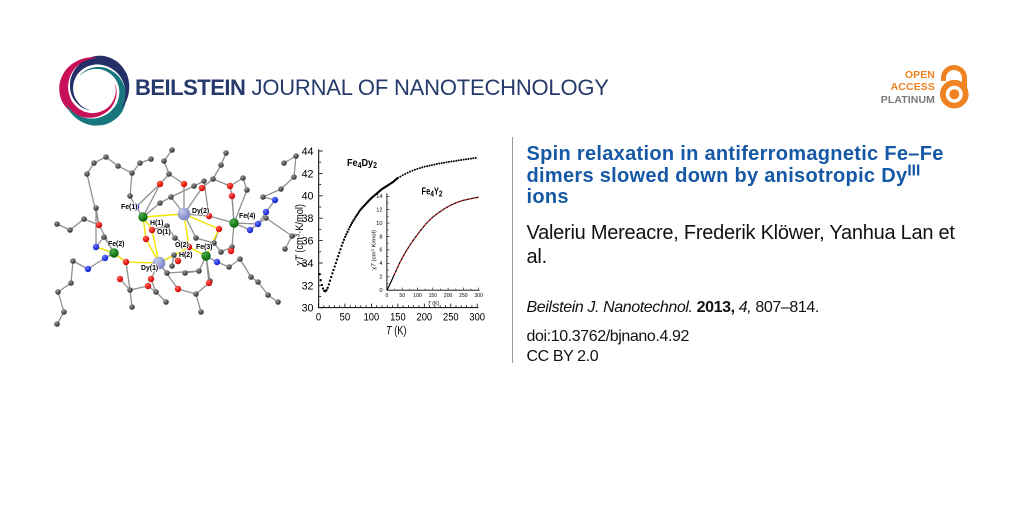 The width and height of the screenshot is (1024, 512). What do you see at coordinates (116, 244) in the screenshot?
I see `svg-text: Fe(2)` at bounding box center [116, 244].